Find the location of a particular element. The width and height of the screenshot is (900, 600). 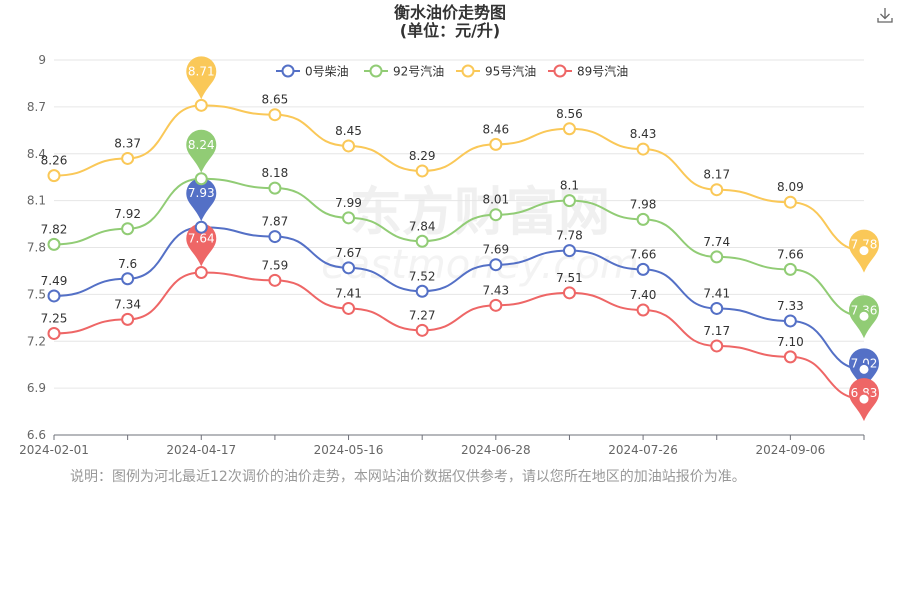

data-label: 8.45 is located at coordinates (348, 131).